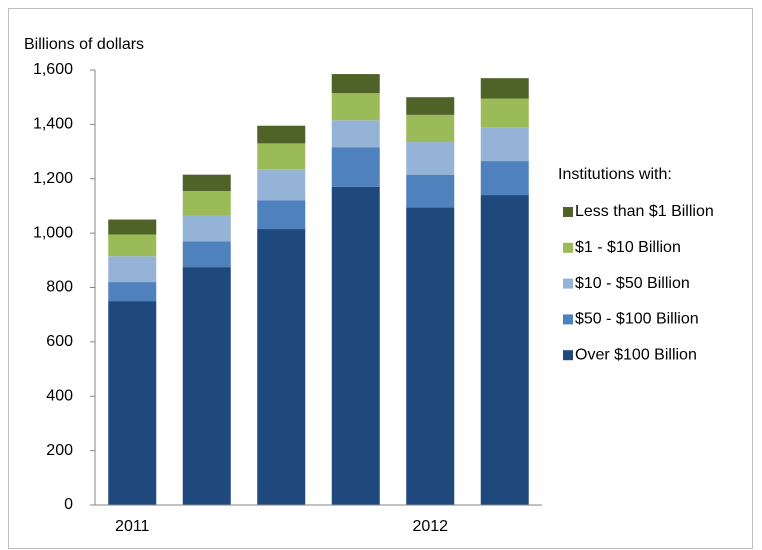  What do you see at coordinates (132, 526) in the screenshot?
I see `x-tick-label: 2011` at bounding box center [132, 526].